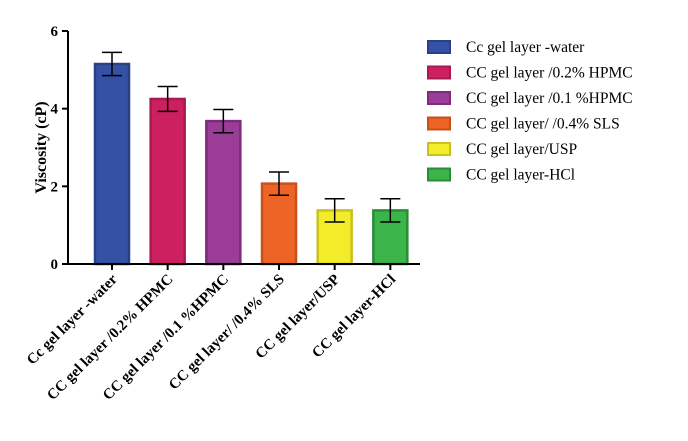 The height and width of the screenshot is (441, 688). What do you see at coordinates (72, 319) in the screenshot?
I see `x-tick-label: Cc gel layer -water` at bounding box center [72, 319].